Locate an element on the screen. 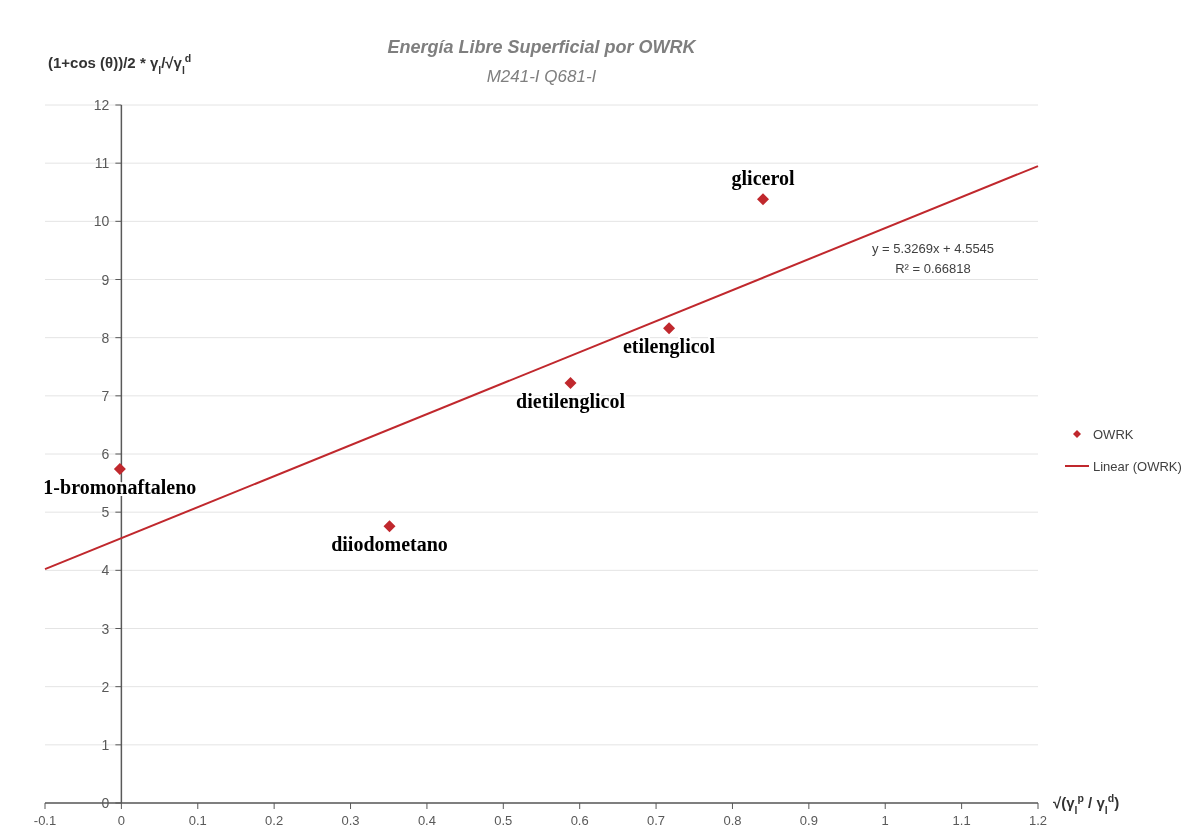 This screenshot has height=833, width=1195. annotation: diiodometano is located at coordinates (389, 544).